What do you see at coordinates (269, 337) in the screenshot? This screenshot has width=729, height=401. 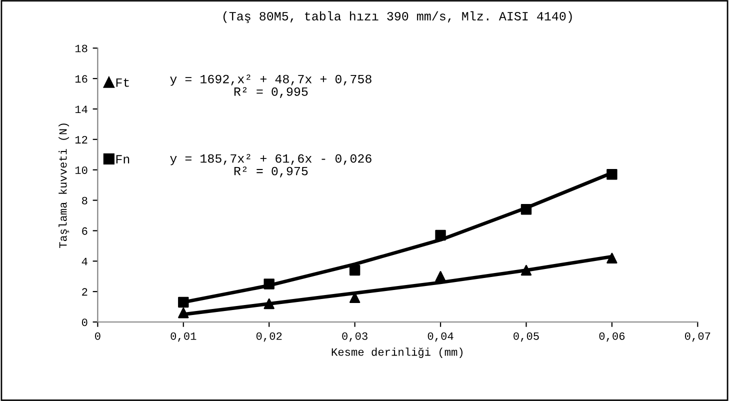 I see `x-tick-label: 0,02` at bounding box center [269, 337].